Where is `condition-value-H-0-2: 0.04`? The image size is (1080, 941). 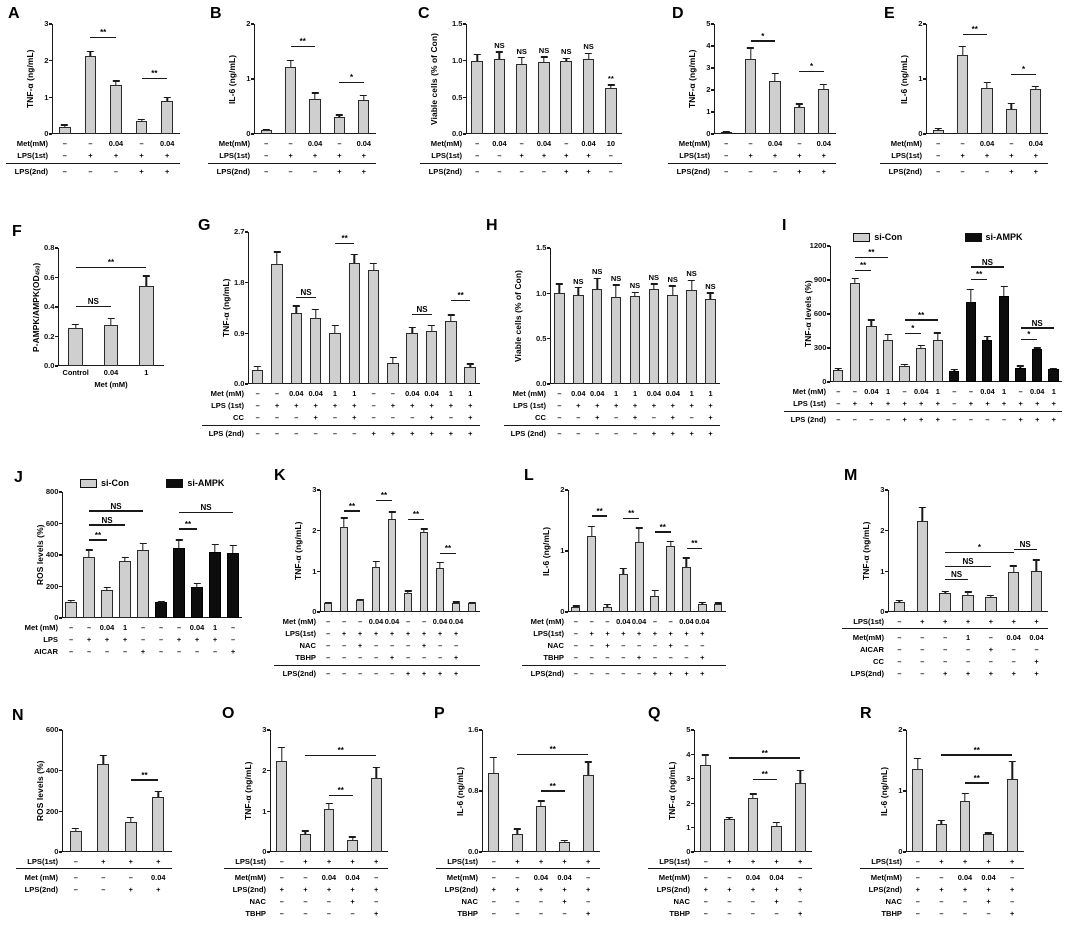 condition-value-H-0-2: 0.04 is located at coordinates (597, 393).